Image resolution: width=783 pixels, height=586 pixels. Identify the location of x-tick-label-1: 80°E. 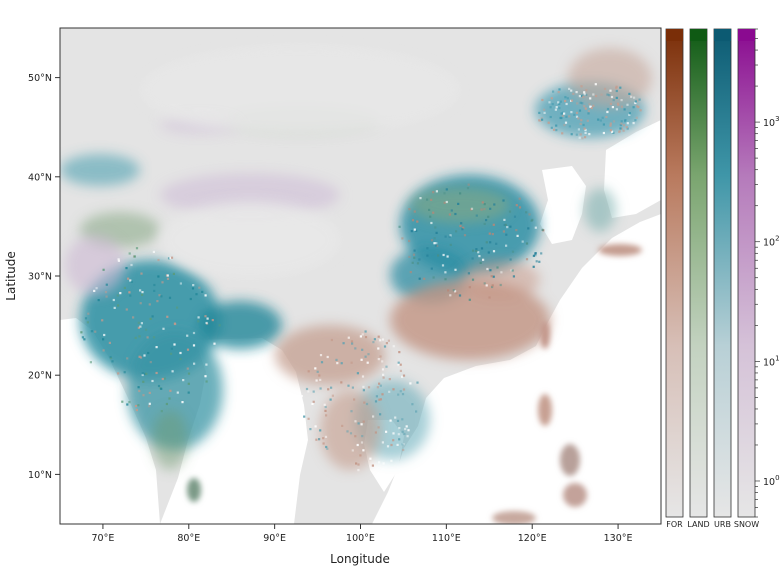
(188, 538).